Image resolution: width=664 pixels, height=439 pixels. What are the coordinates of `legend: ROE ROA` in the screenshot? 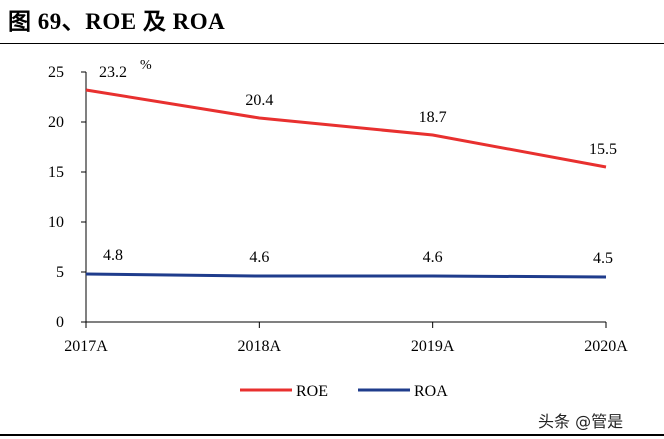 It's located at (344, 391).